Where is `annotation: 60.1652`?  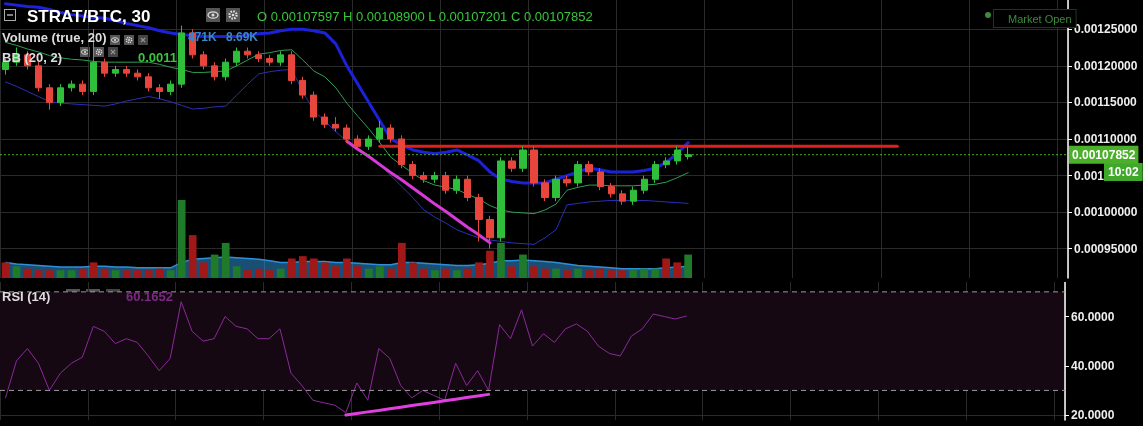
annotation: 60.1652 is located at coordinates (149, 296).